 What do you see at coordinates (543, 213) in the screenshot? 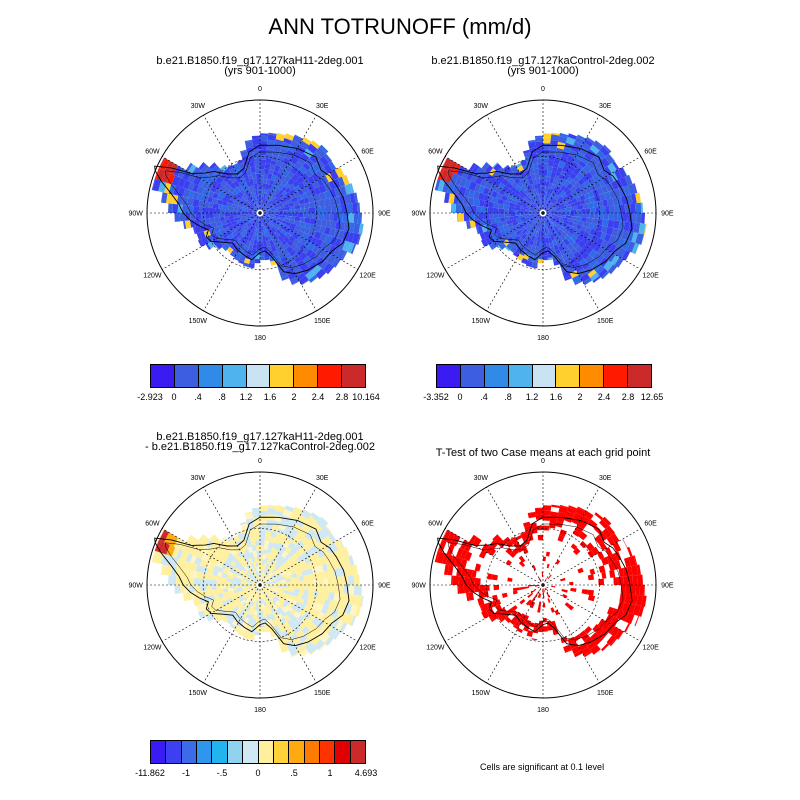
I see `latitude-circle` at bounding box center [543, 213].